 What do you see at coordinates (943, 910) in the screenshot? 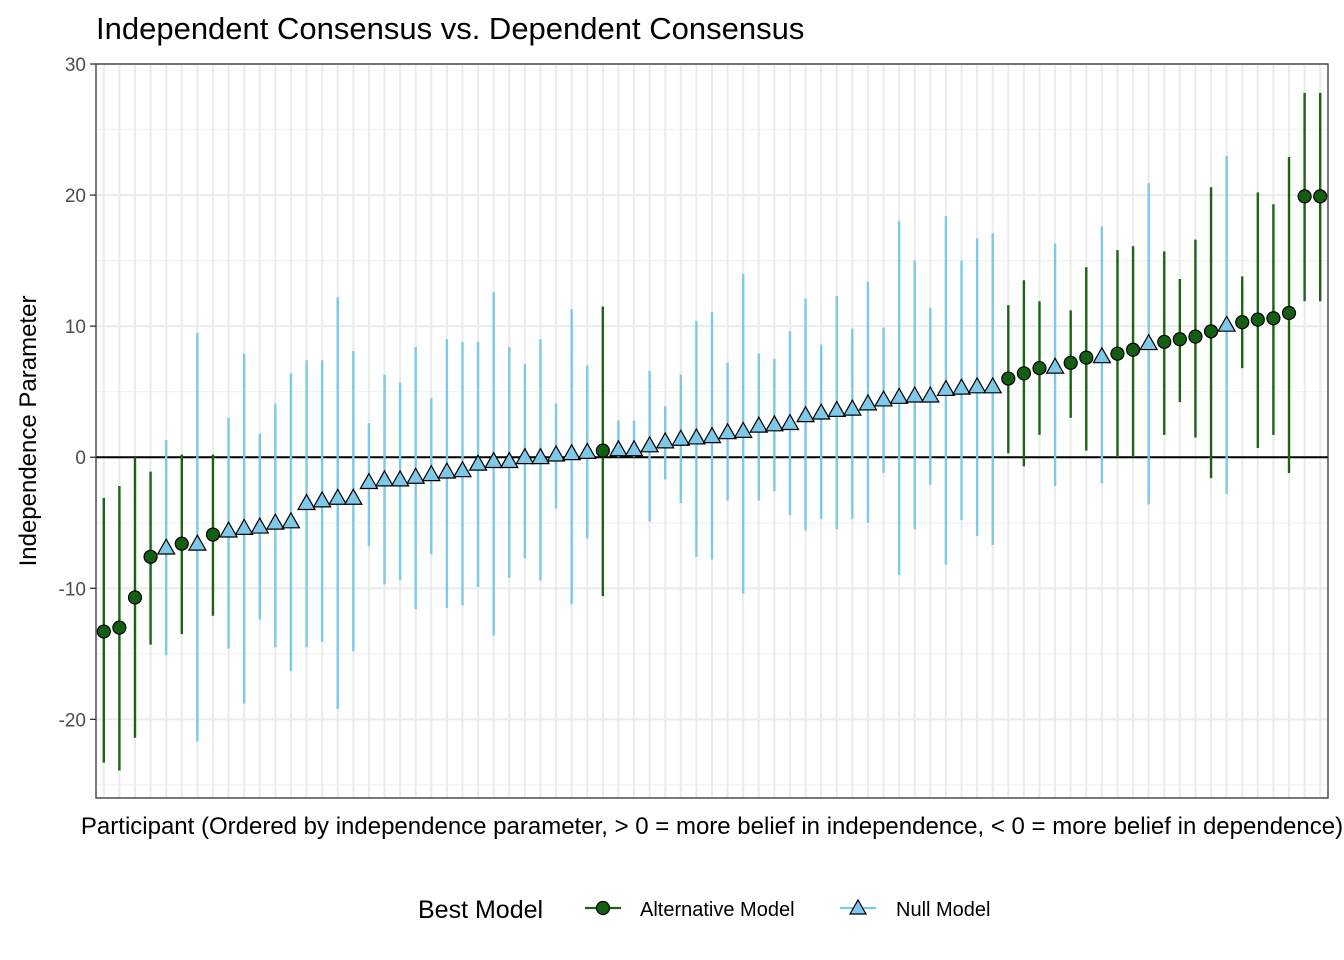
I see `legend-label-null: Null Model` at bounding box center [943, 910].